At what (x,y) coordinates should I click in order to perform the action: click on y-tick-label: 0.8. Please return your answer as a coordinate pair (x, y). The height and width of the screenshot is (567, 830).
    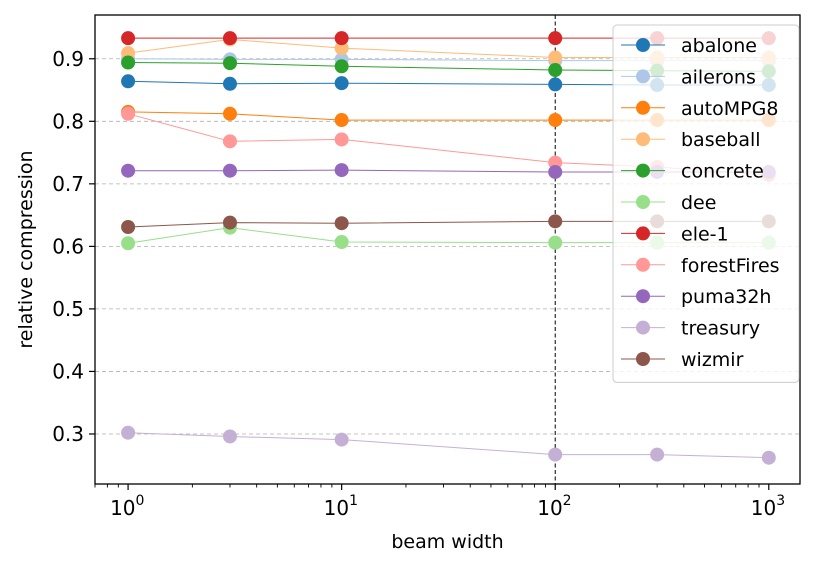
    Looking at the image, I should click on (68, 121).